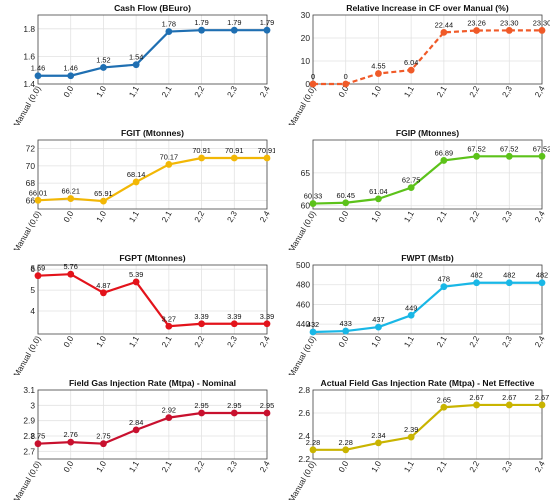 This screenshot has width=550, height=502. Describe the element at coordinates (29, 29) in the screenshot. I see `chart-0-ytick-label: 1.8` at that location.